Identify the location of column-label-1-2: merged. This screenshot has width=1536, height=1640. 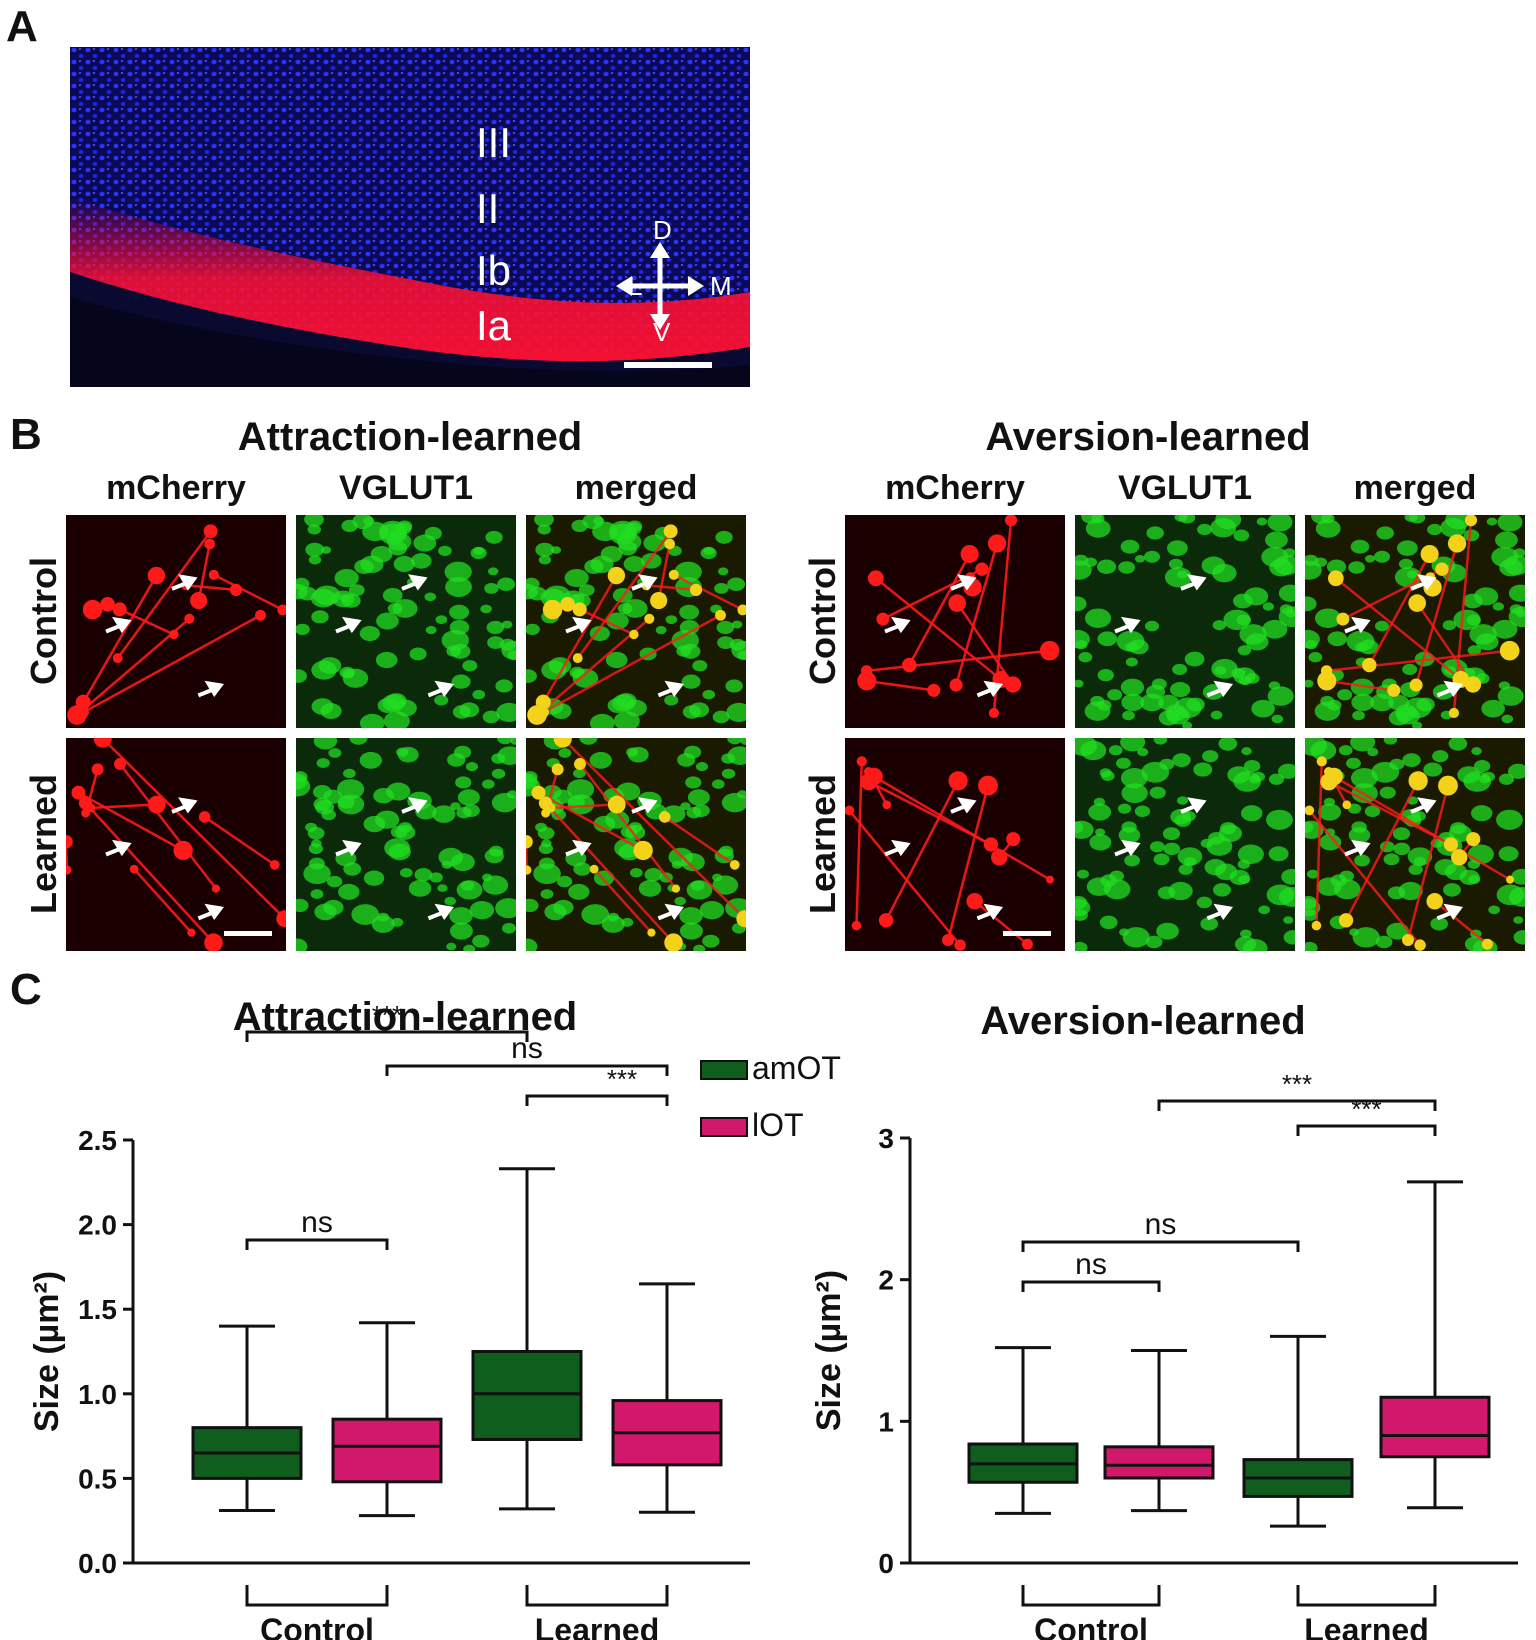
(1415, 488).